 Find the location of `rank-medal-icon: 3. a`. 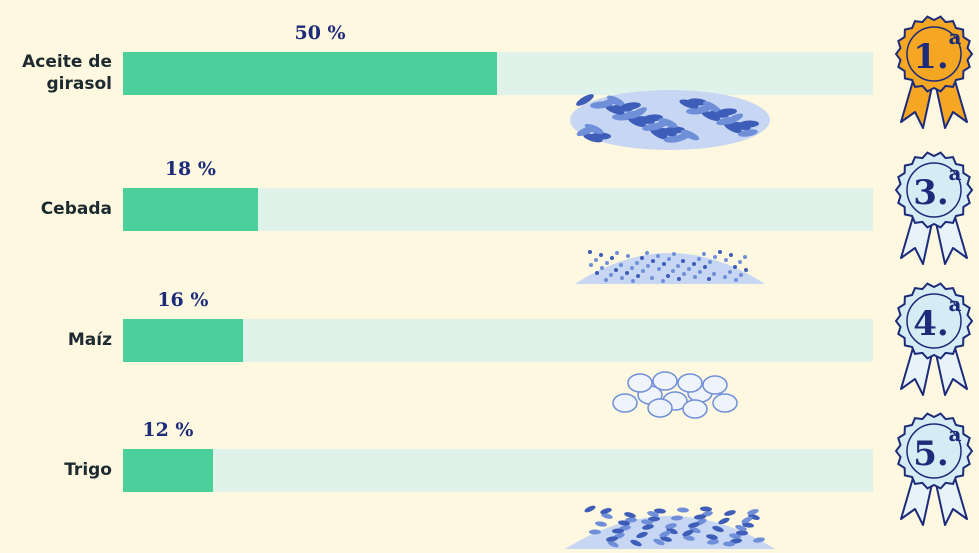

rank-medal-icon: 3. a is located at coordinates (934, 208).